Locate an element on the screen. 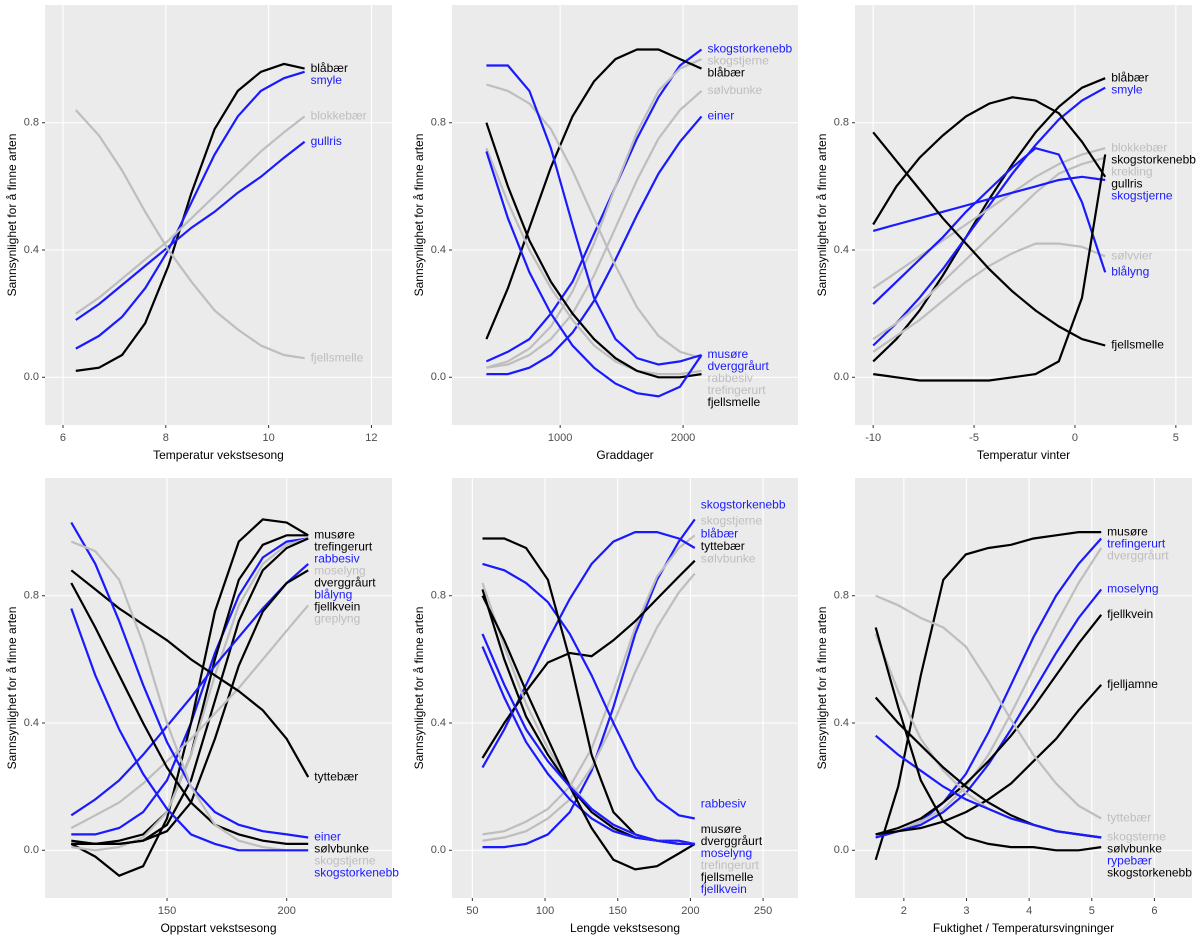 The height and width of the screenshot is (938, 1198). x-tick-label: 2000 is located at coordinates (683, 438).